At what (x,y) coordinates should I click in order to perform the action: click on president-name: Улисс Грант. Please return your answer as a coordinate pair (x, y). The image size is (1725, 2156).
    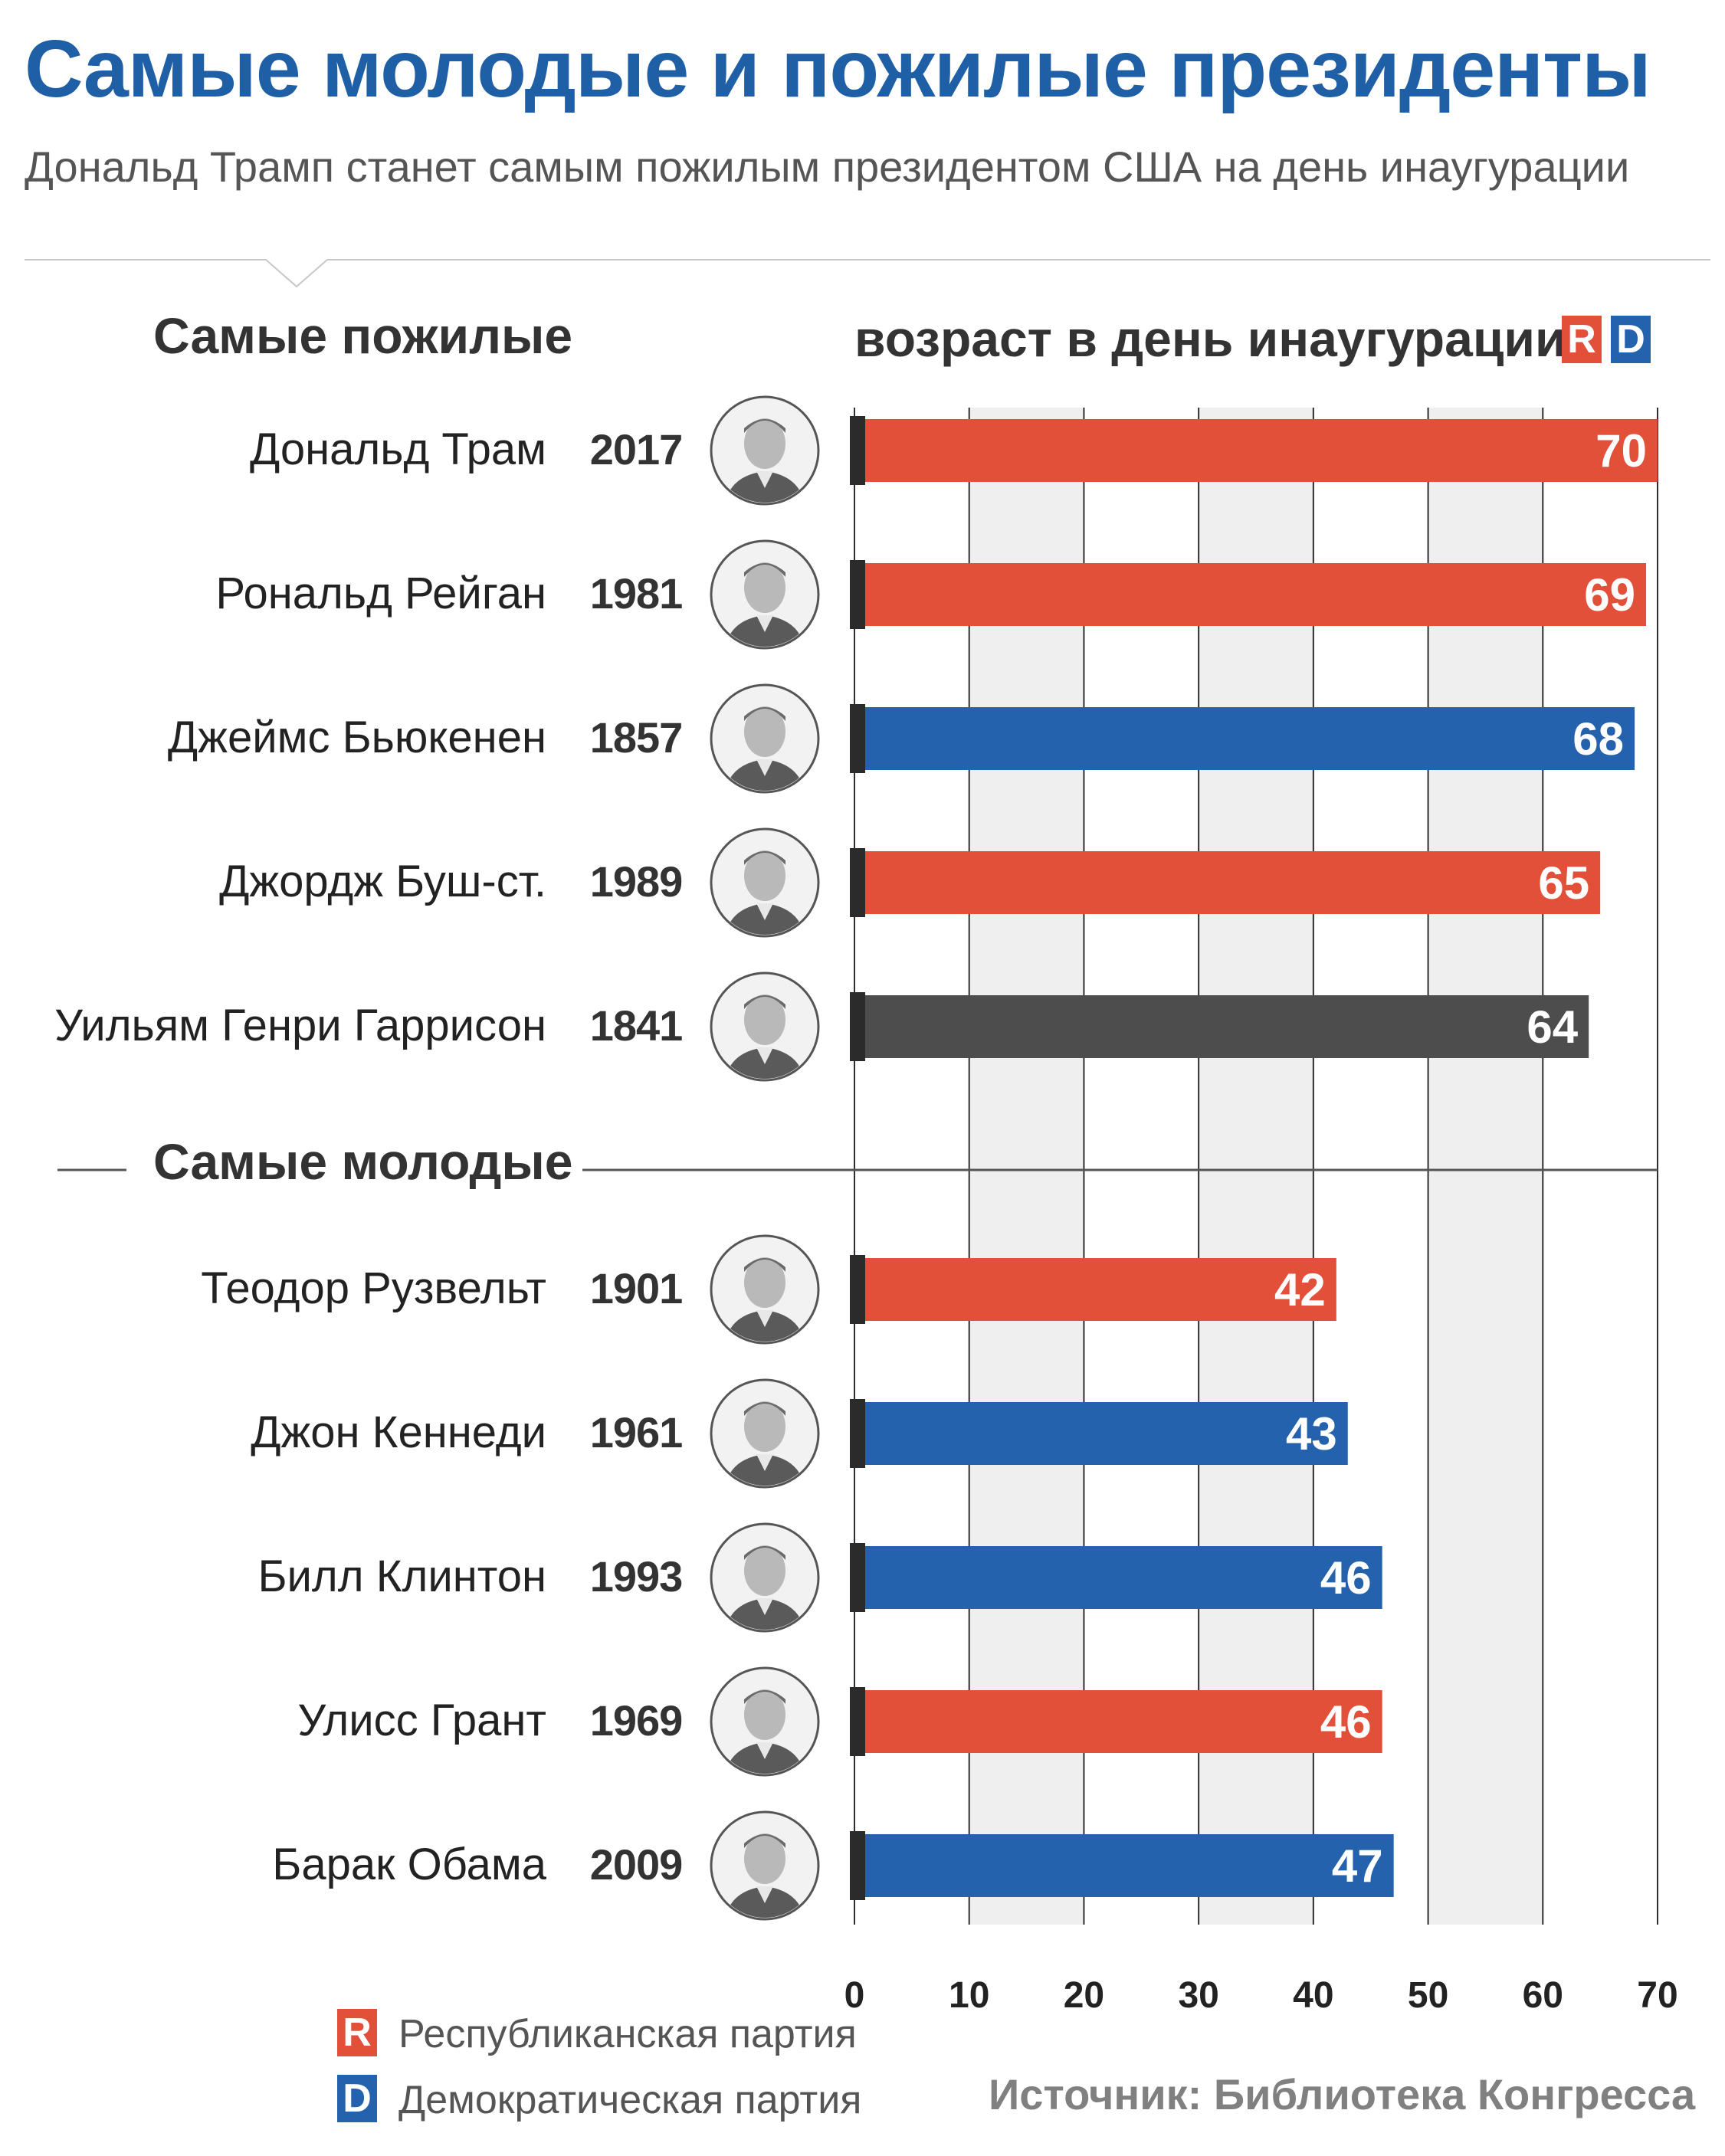
    Looking at the image, I should click on (421, 1720).